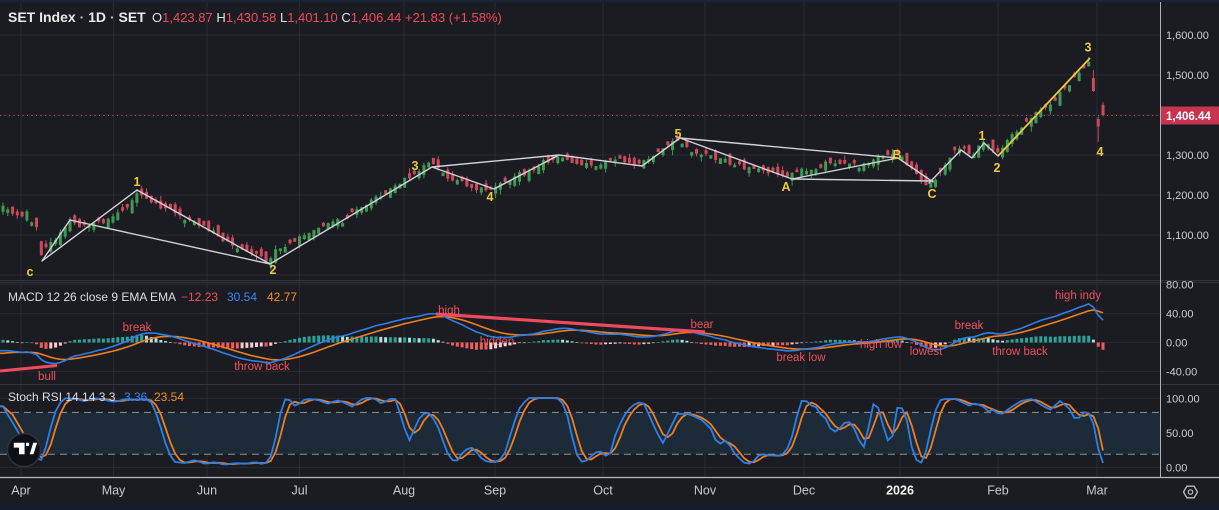 This screenshot has height=510, width=1219. I want to click on svg-text: 5, so click(678, 134).